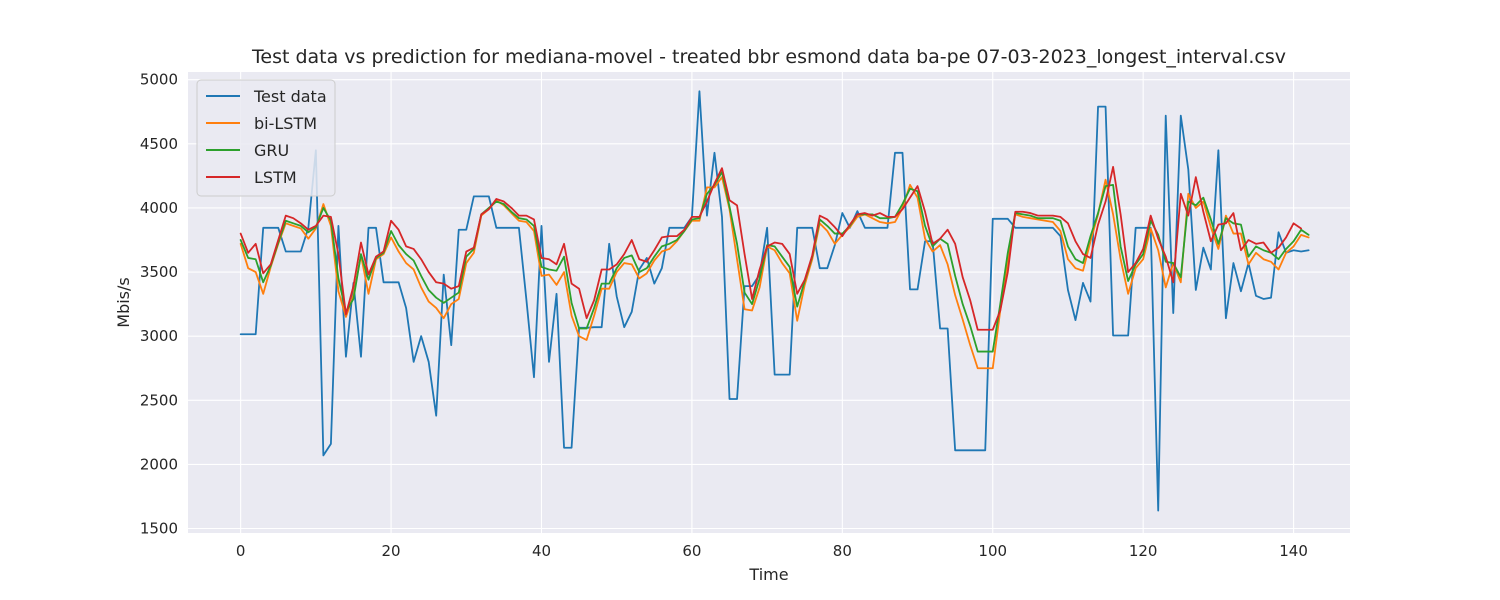  Describe the element at coordinates (123, 302) in the screenshot. I see `y-axis-label: Mbis/s` at that location.